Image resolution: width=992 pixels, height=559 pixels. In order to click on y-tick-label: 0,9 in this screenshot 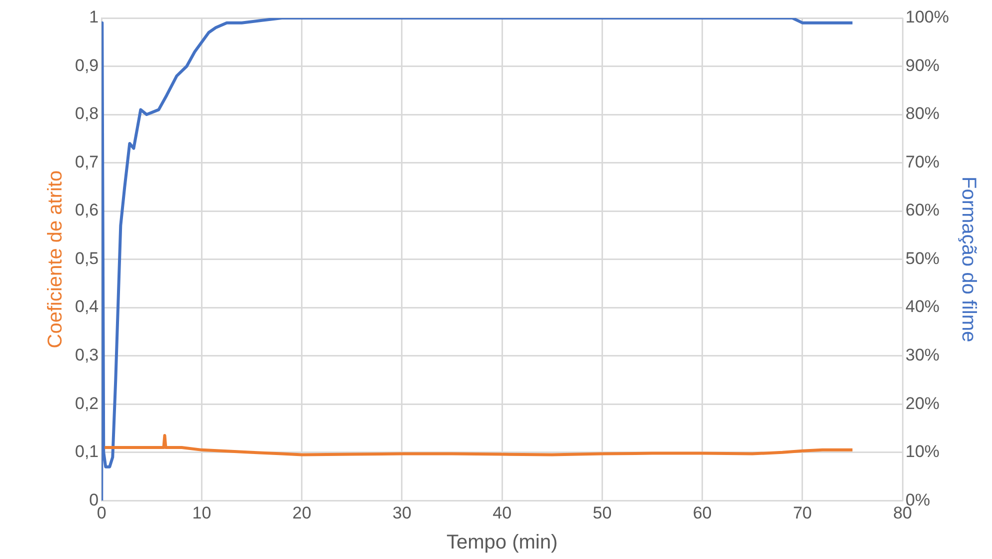, I will do `click(86, 65)`.